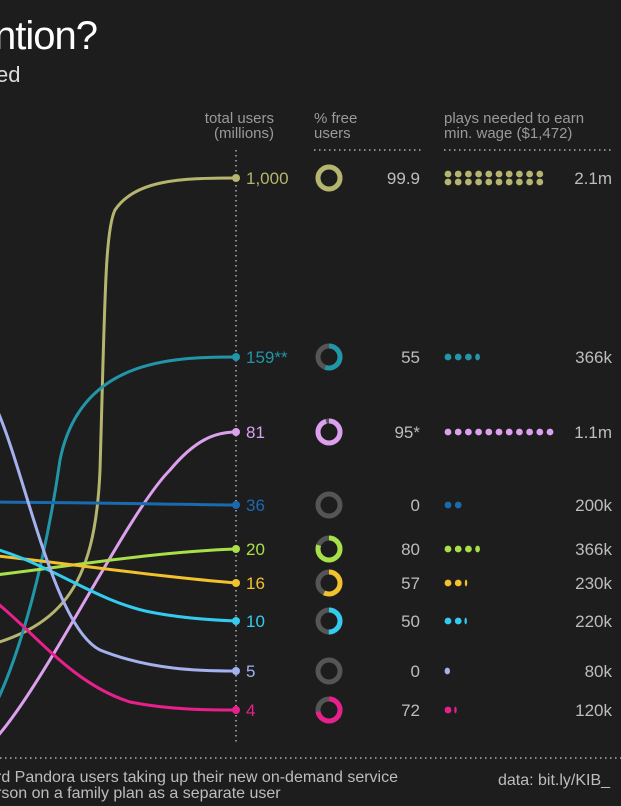 Image resolution: width=621 pixels, height=806 pixels. What do you see at coordinates (410, 621) in the screenshot?
I see `free-pct-label: 50` at bounding box center [410, 621].